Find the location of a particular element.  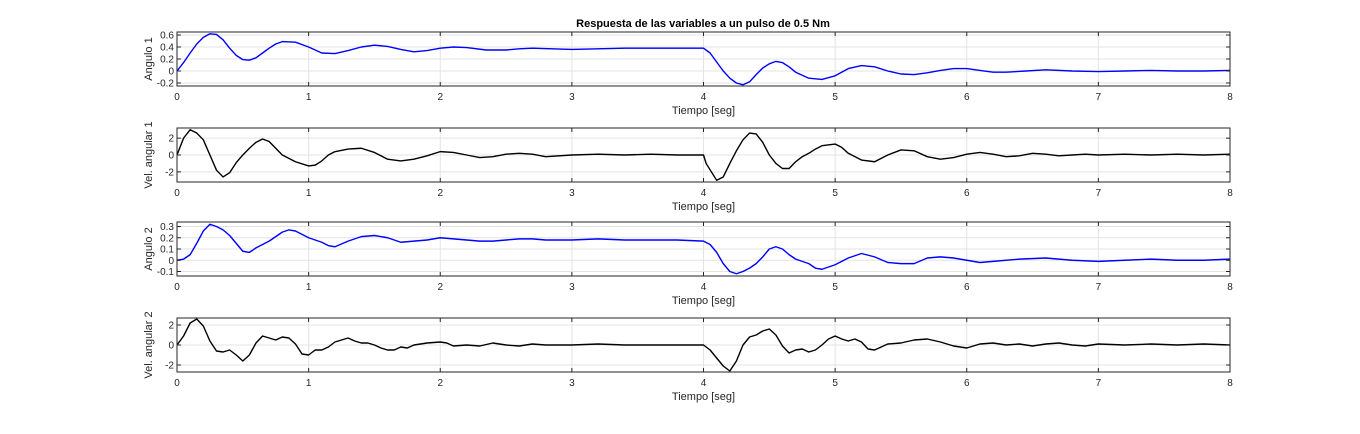

angulo-1-y-axis-label: Angulo 1 is located at coordinates (149, 58).